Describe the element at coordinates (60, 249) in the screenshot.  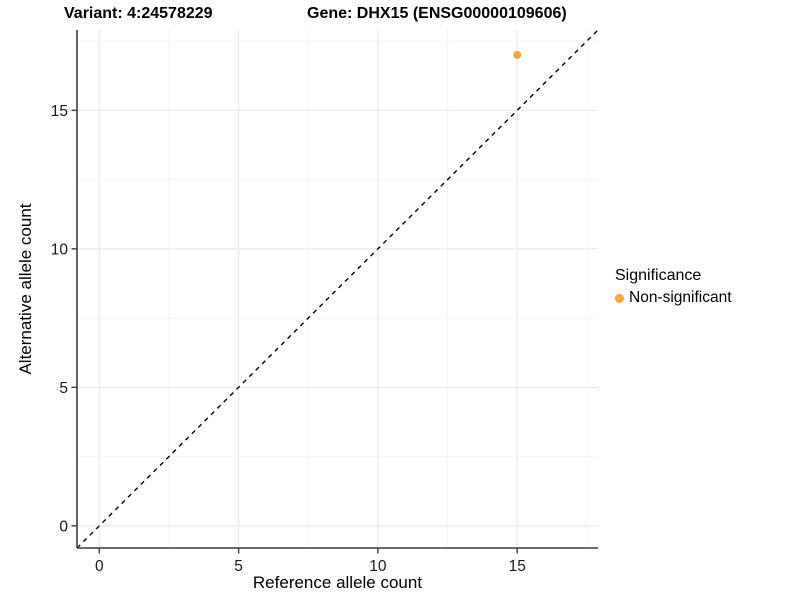
I see `y-tick-label: 10` at that location.